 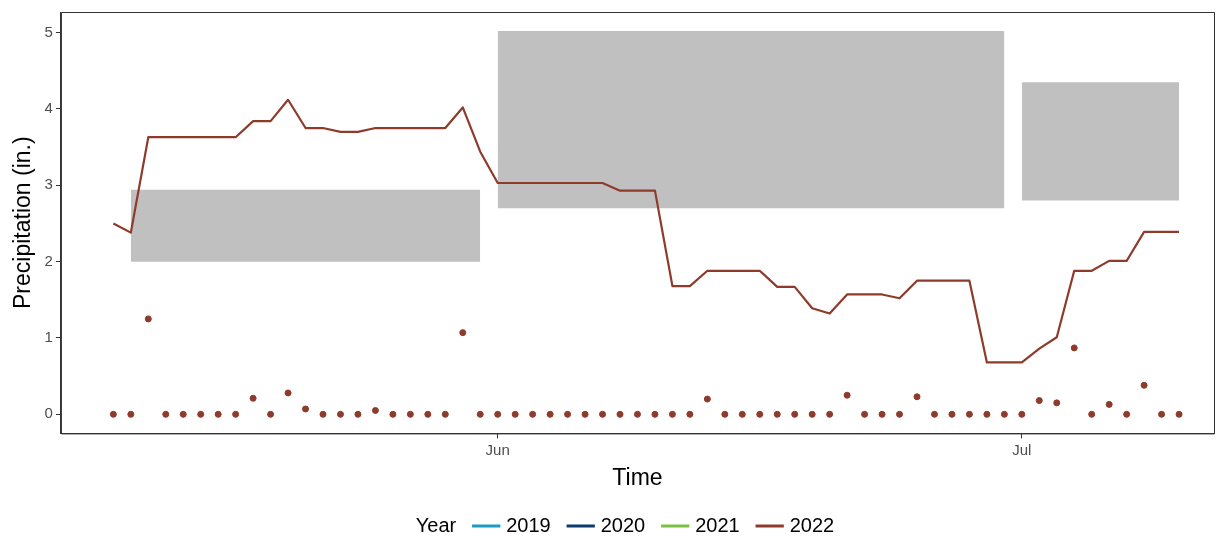 What do you see at coordinates (1022, 449) in the screenshot?
I see `x-tick-label: Jul` at bounding box center [1022, 449].